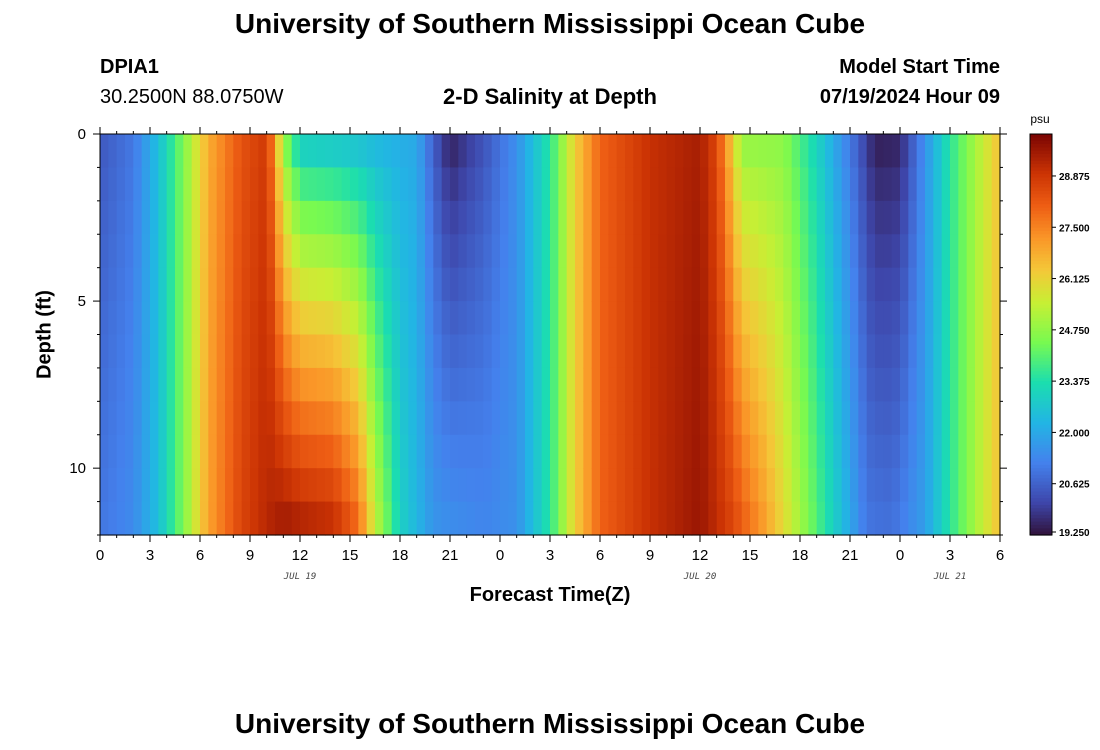  Describe the element at coordinates (1074, 533) in the screenshot. I see `colorbar-tick-label: 19.250` at that location.